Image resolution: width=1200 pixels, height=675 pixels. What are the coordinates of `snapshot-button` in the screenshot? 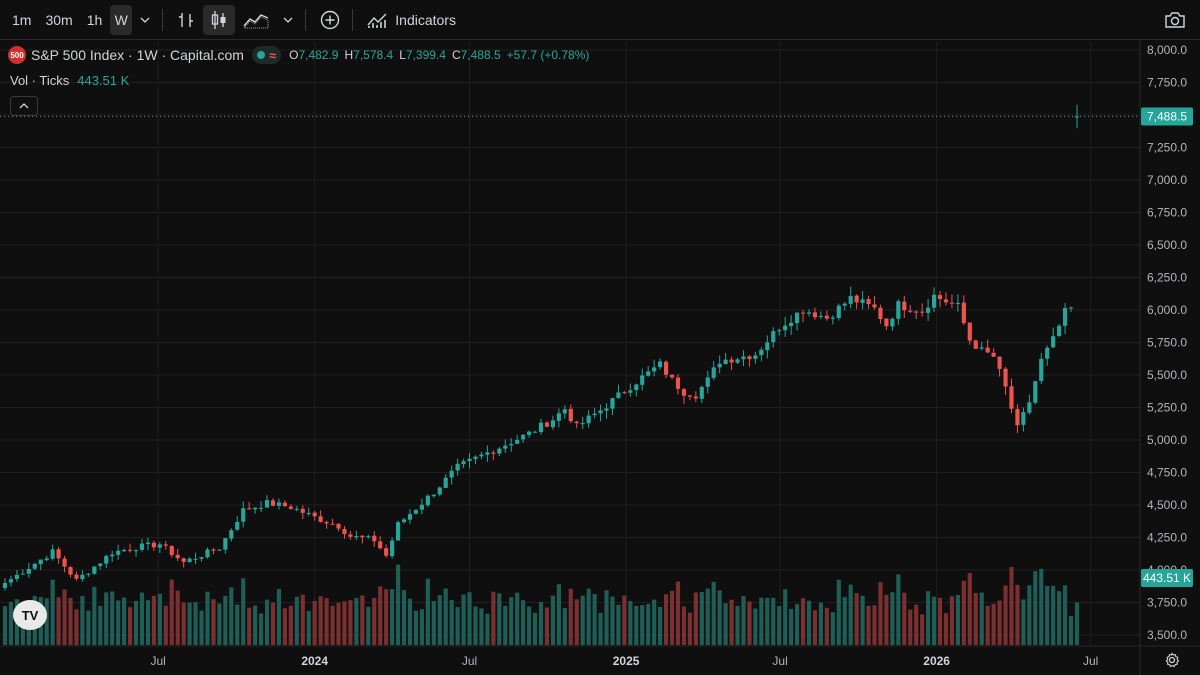 It's located at (1175, 20).